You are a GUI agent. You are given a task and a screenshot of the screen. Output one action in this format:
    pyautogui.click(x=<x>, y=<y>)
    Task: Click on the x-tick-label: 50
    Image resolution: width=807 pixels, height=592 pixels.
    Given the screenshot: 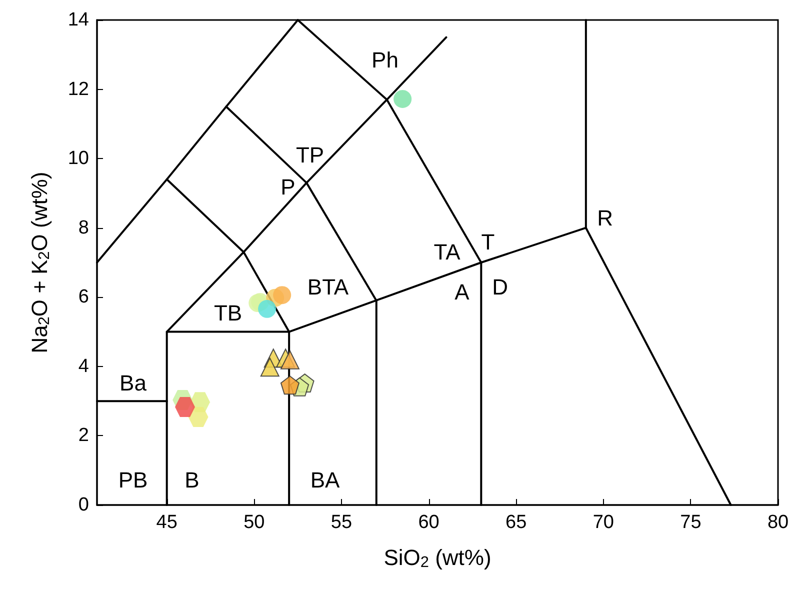 What is the action you would take?
    pyautogui.click(x=254, y=522)
    